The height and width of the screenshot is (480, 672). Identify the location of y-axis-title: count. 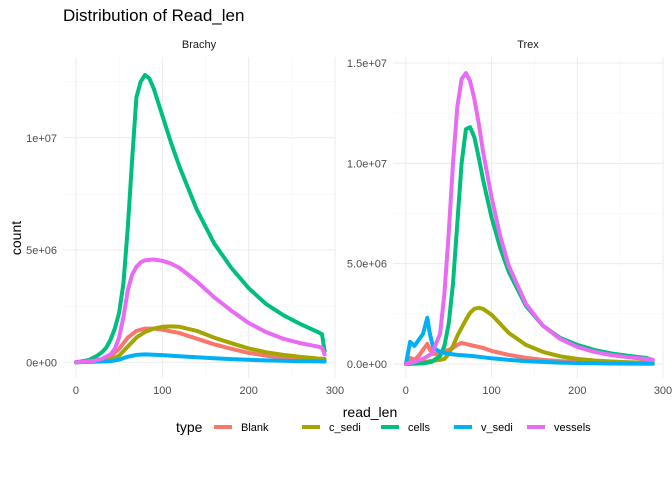
(16, 238).